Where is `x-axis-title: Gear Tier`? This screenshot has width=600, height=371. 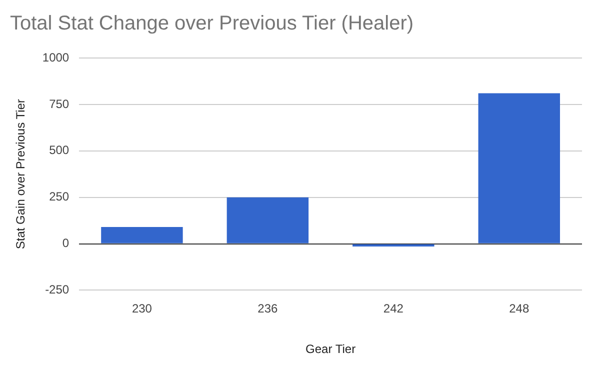
x-axis-title: Gear Tier is located at coordinates (331, 349).